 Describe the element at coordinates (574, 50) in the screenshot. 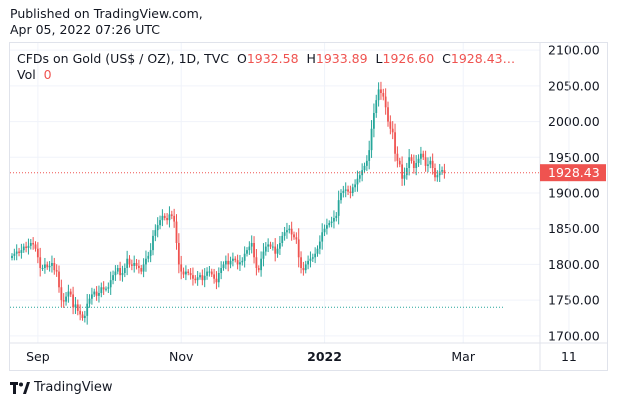

I see `price-axis-label: 2100.00` at that location.